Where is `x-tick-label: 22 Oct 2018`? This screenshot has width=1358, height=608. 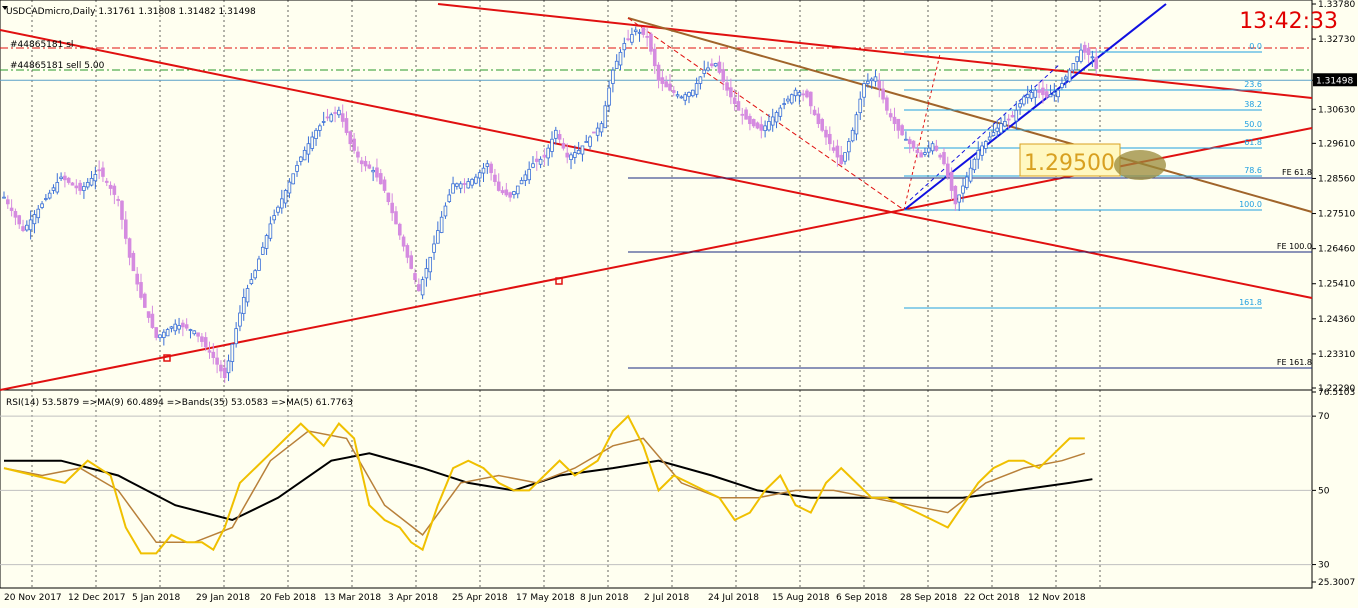
x-tick-label: 22 Oct 2018 is located at coordinates (992, 598).